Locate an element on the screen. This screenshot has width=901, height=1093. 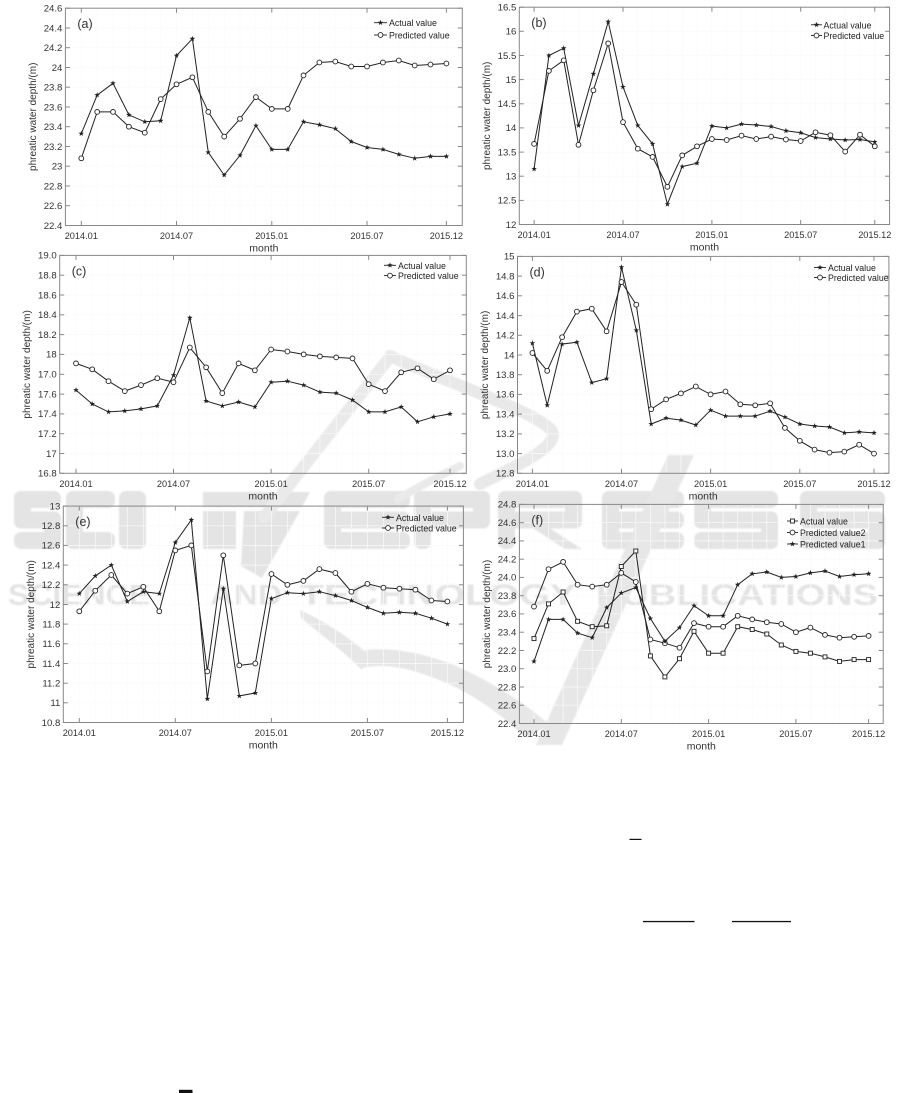
svg-text: 23.2 is located at coordinates (53, 147).